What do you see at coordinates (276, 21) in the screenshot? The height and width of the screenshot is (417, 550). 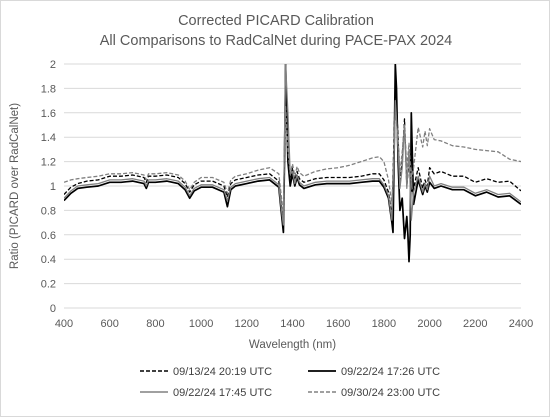 I see `chart-title: Corrected PICARD Calibration` at bounding box center [276, 21].